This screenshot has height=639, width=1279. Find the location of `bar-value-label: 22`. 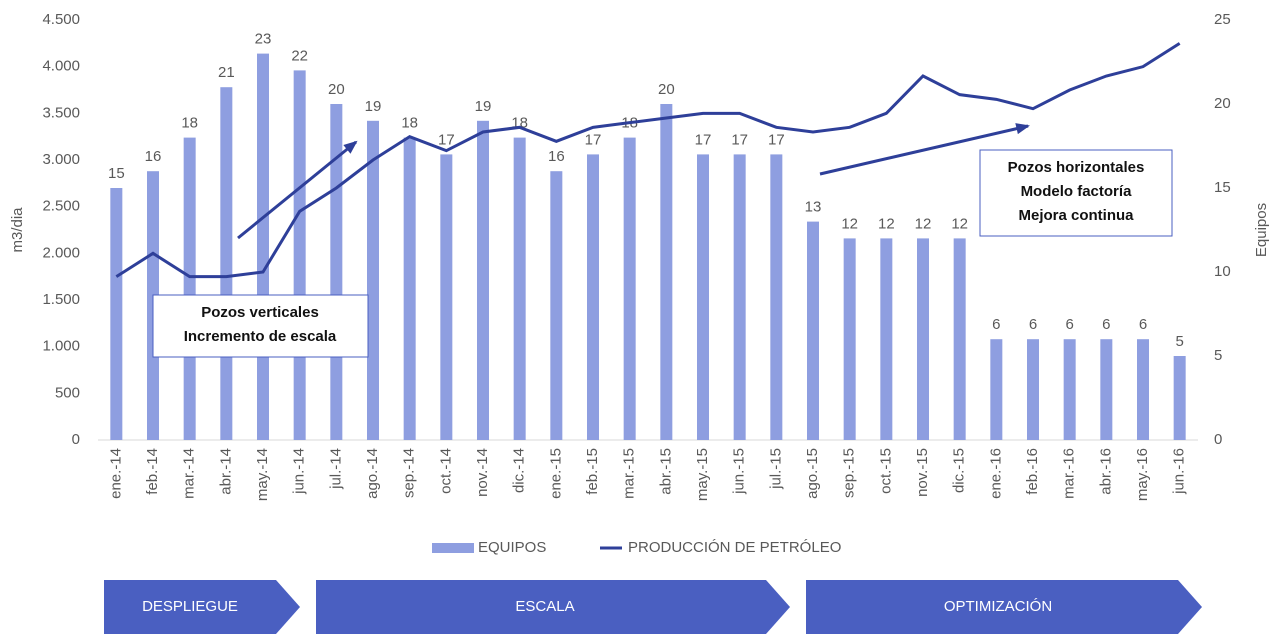

bar-value-label: 22 is located at coordinates (299, 55).